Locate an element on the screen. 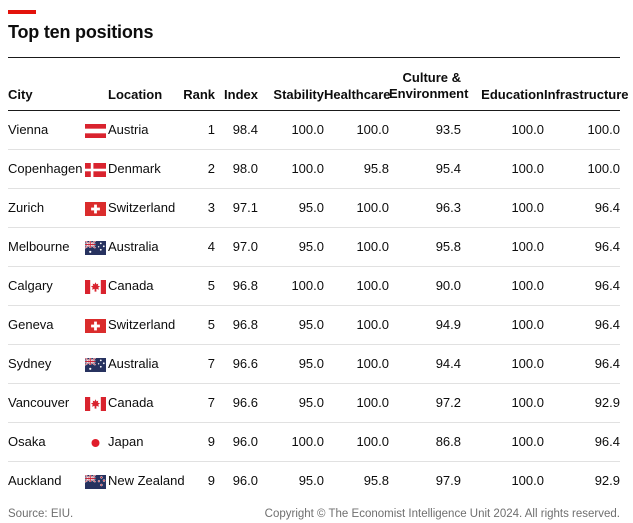 The width and height of the screenshot is (633, 523). city-cell: Calgary is located at coordinates (46, 286).